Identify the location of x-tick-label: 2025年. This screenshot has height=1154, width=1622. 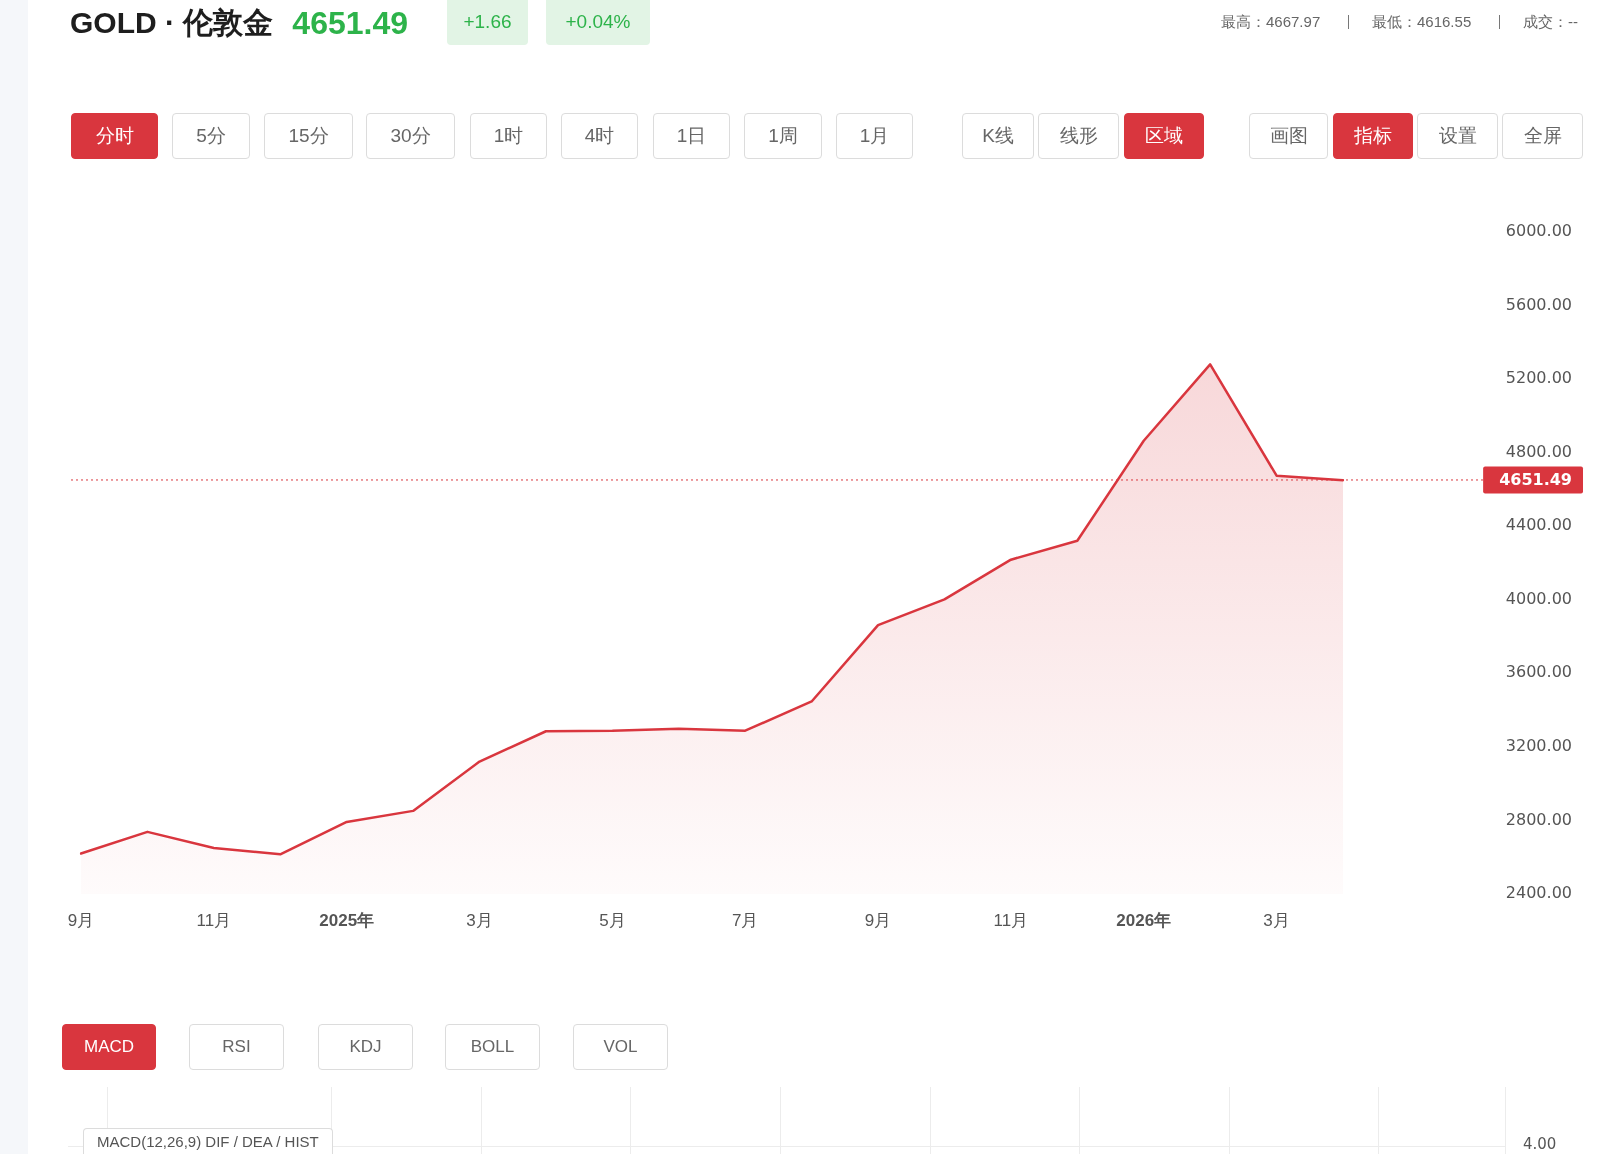
(347, 920).